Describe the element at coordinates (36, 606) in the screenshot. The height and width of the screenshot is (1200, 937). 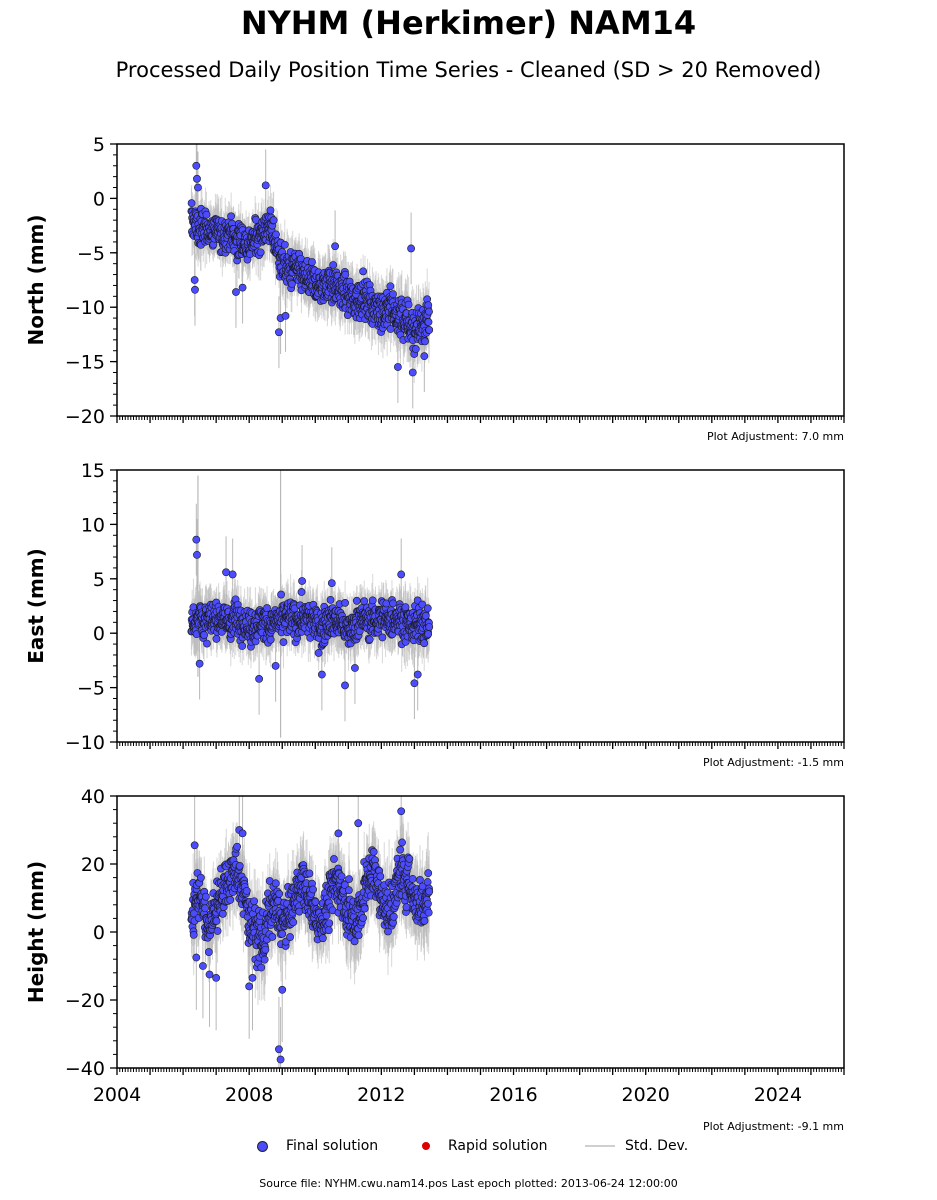
I see `panel-2-ylabel: East (mm)` at that location.